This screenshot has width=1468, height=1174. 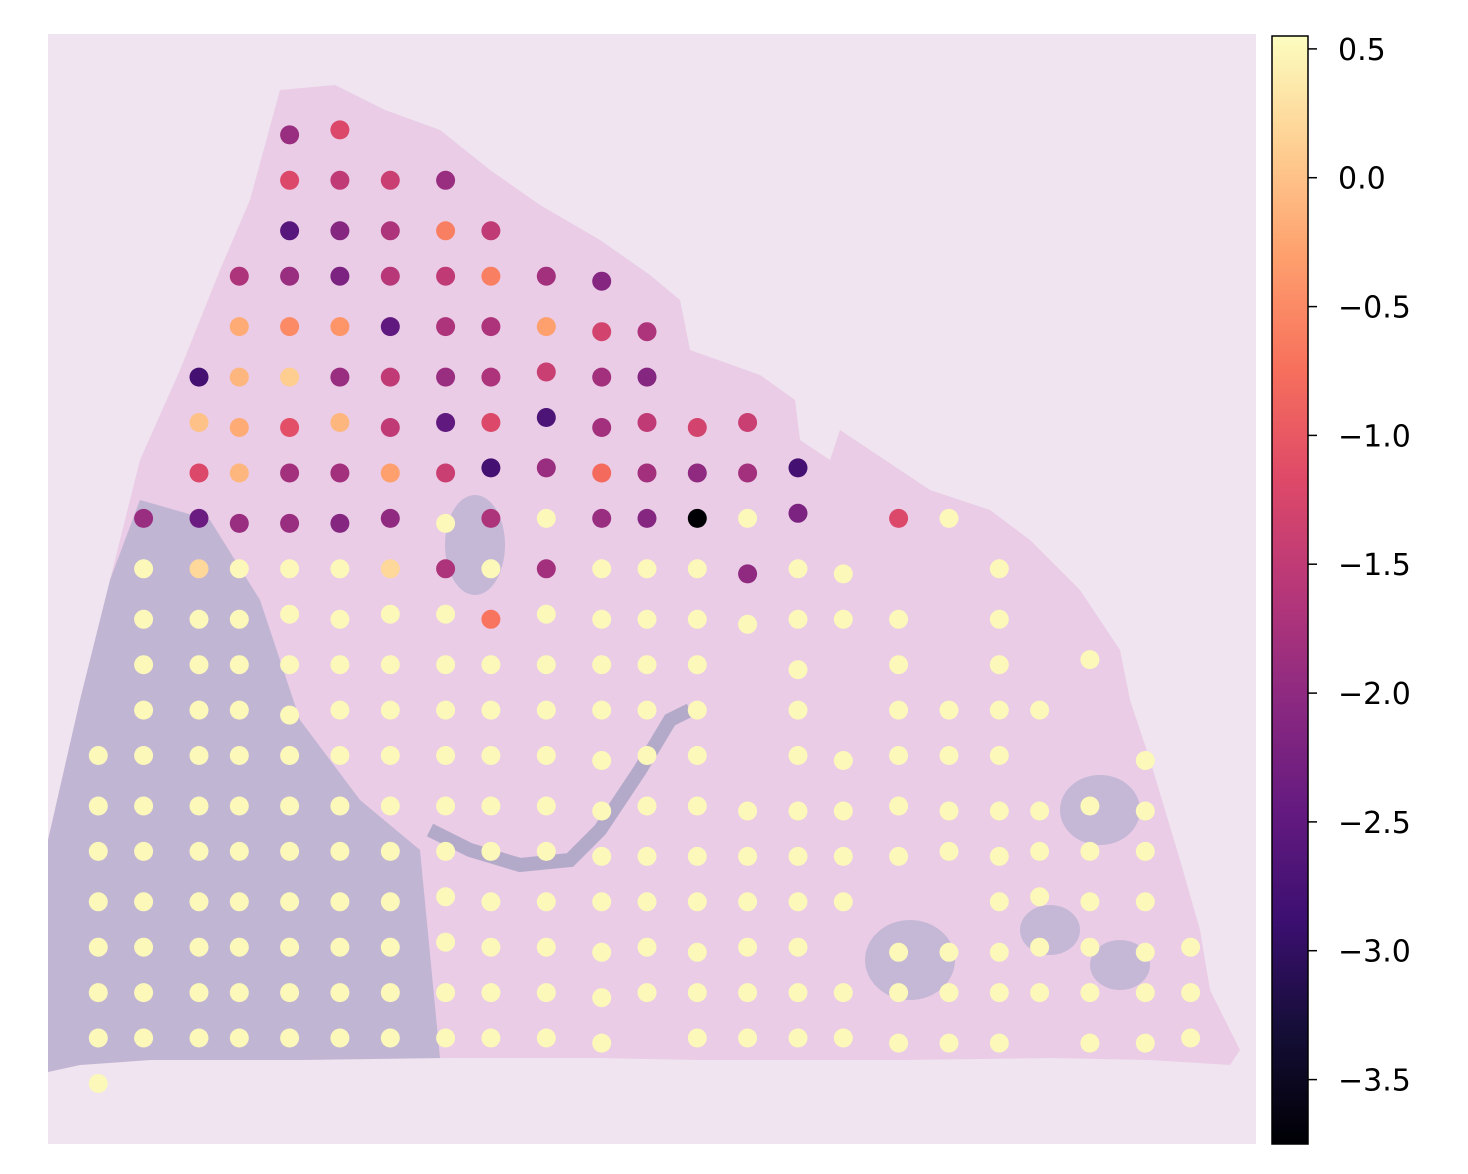 I want to click on colorbar-tick-label: −1.0, so click(x=1374, y=436).